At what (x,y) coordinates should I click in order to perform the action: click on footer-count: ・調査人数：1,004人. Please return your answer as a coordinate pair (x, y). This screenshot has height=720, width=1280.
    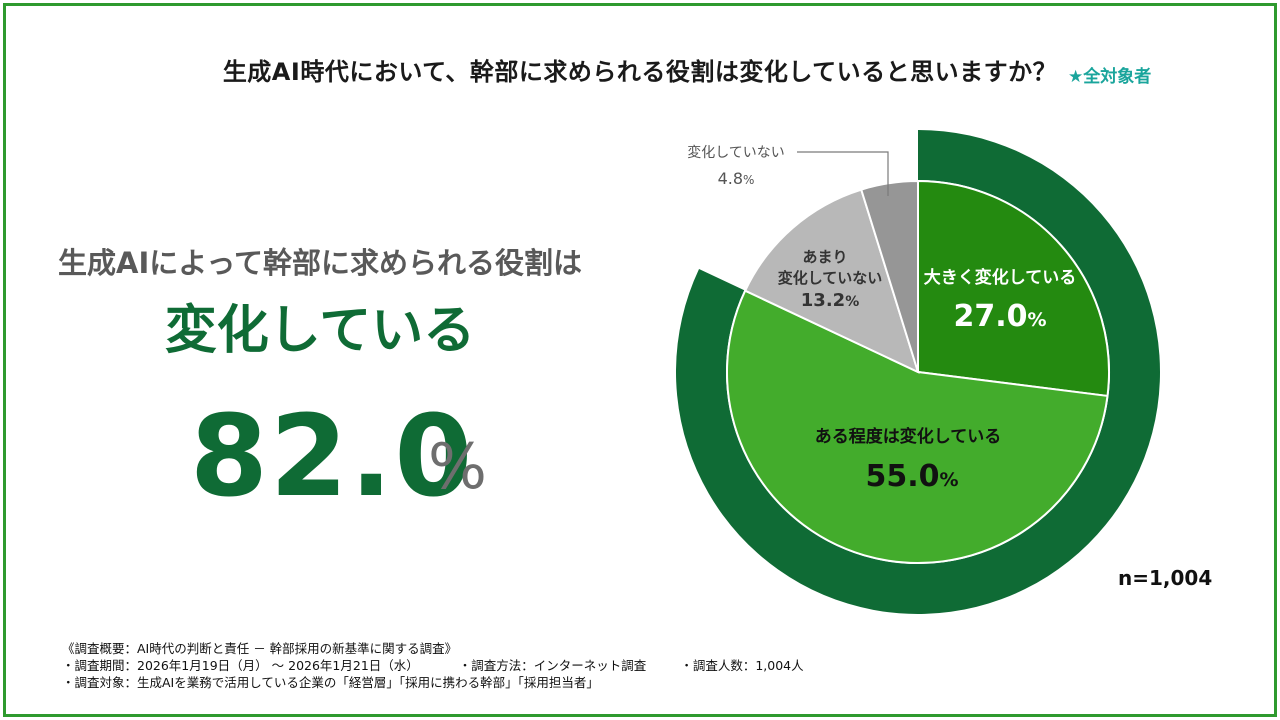
    Looking at the image, I should click on (742, 665).